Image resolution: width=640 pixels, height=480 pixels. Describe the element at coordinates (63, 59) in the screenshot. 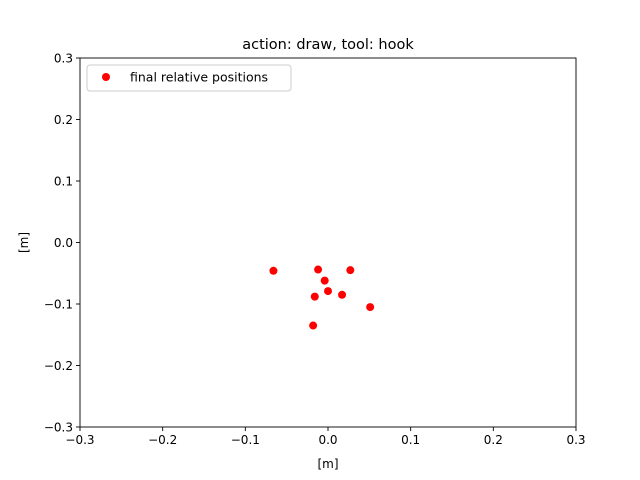

I see `y-tick-label: 0.3` at that location.